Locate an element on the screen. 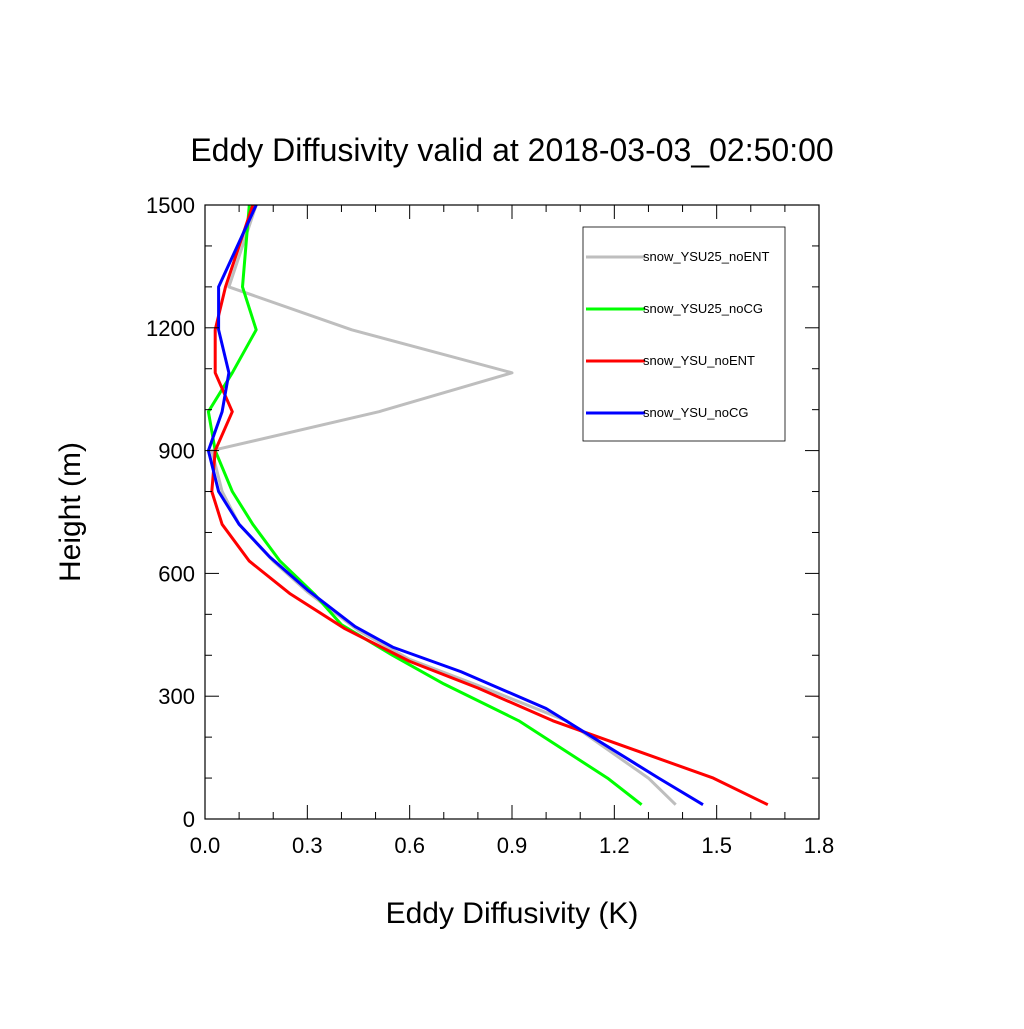  x-tick-label: 1.5 is located at coordinates (716, 845).